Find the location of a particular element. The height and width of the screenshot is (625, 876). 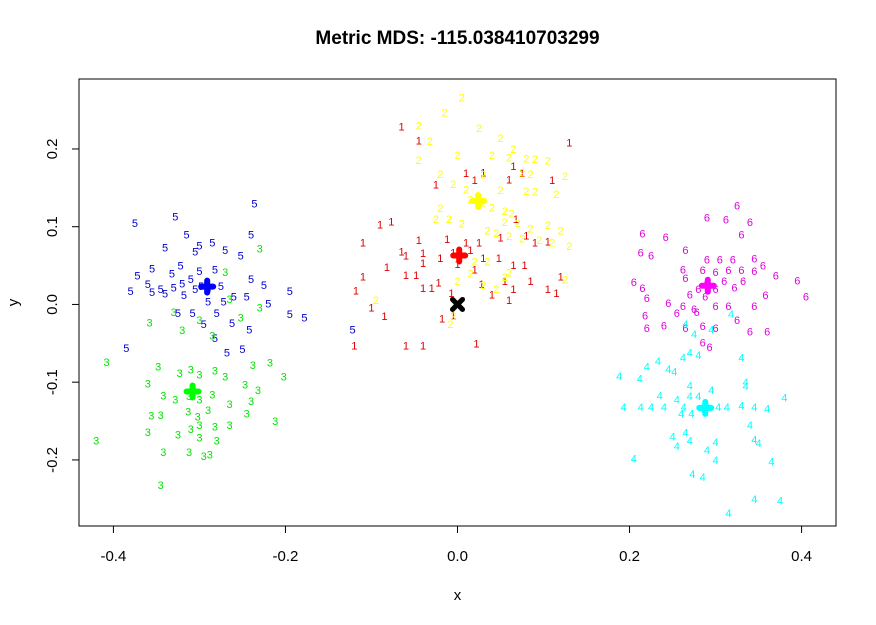

centroid-marker-origin is located at coordinates (457, 304).